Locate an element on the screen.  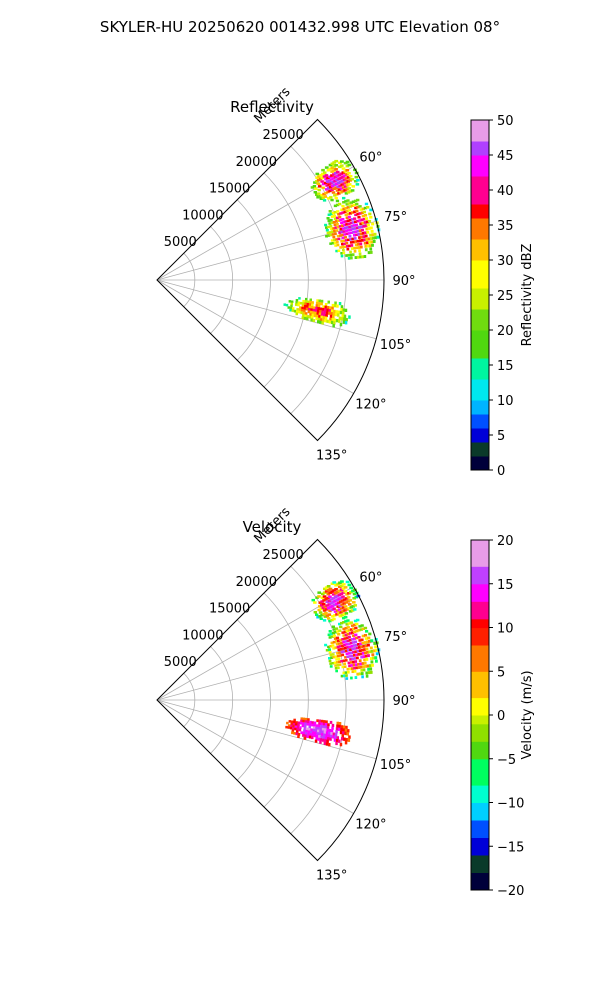
azimuth-tick-label: 60° is located at coordinates (370, 578).